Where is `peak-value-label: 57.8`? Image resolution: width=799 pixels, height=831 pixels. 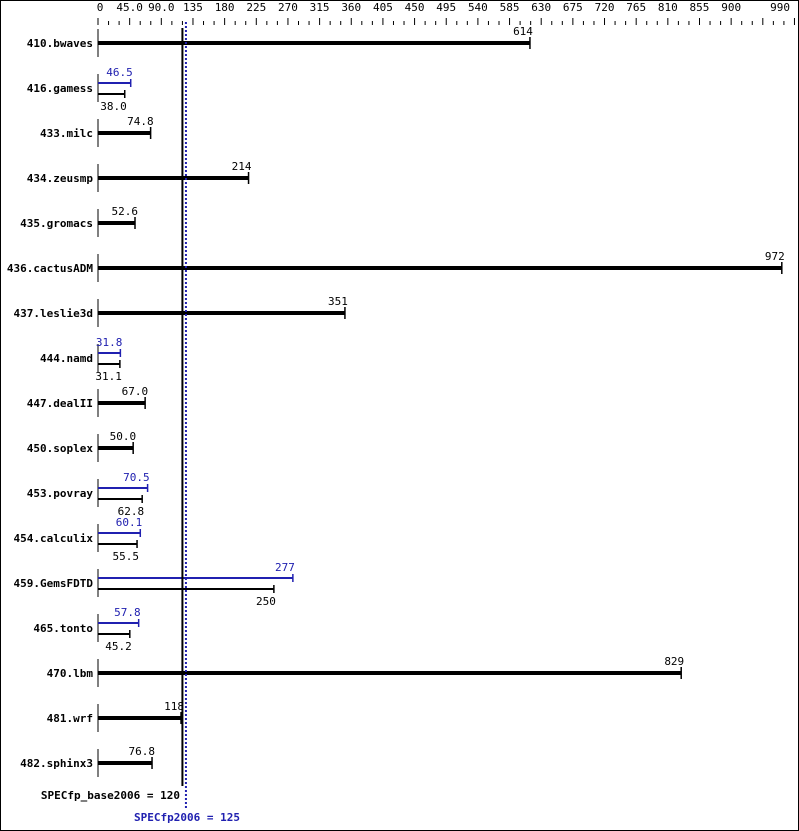
peak-value-label: 57.8 is located at coordinates (127, 612).